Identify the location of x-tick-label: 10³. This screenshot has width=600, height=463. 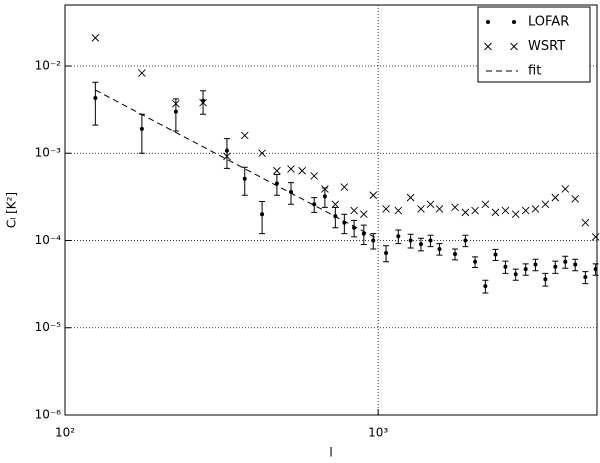
(378, 433).